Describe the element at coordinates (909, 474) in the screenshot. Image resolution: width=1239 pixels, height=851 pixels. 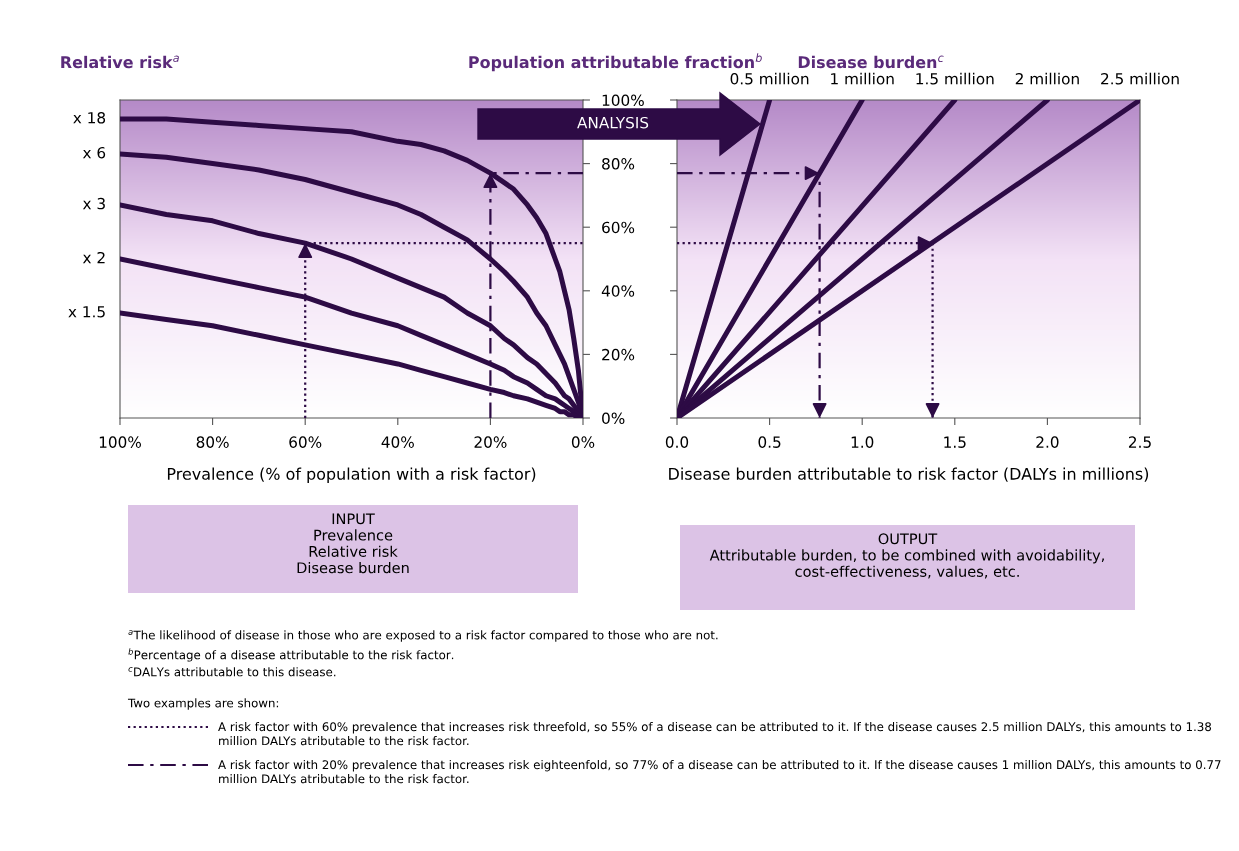
I see `x-axis-title: Disease burden attributable to risk factor (DALYs in millions)` at that location.